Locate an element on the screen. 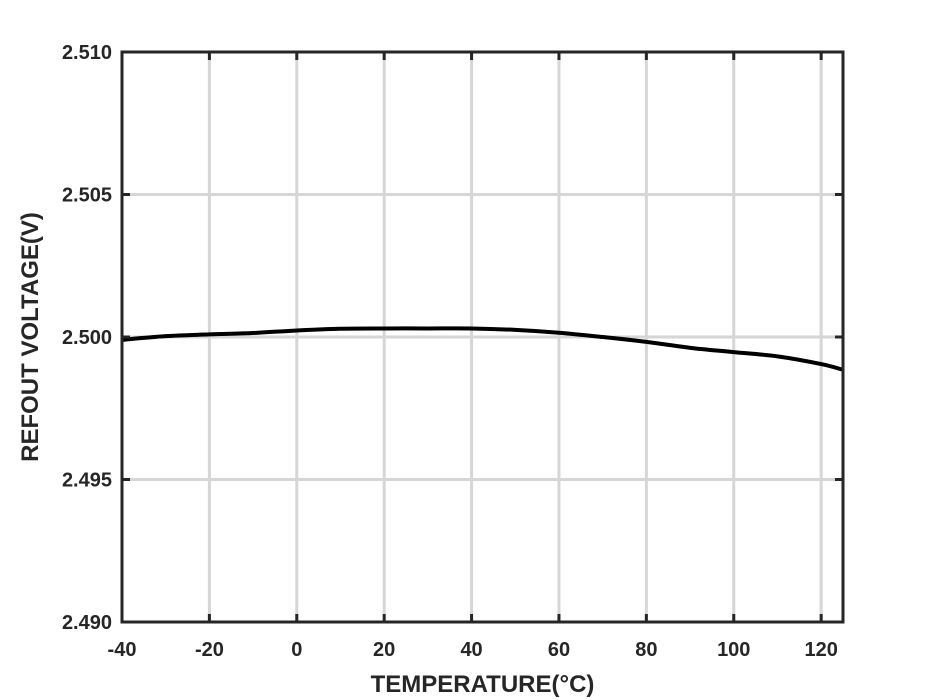  y-tick-label: 2.500 is located at coordinates (87, 338).